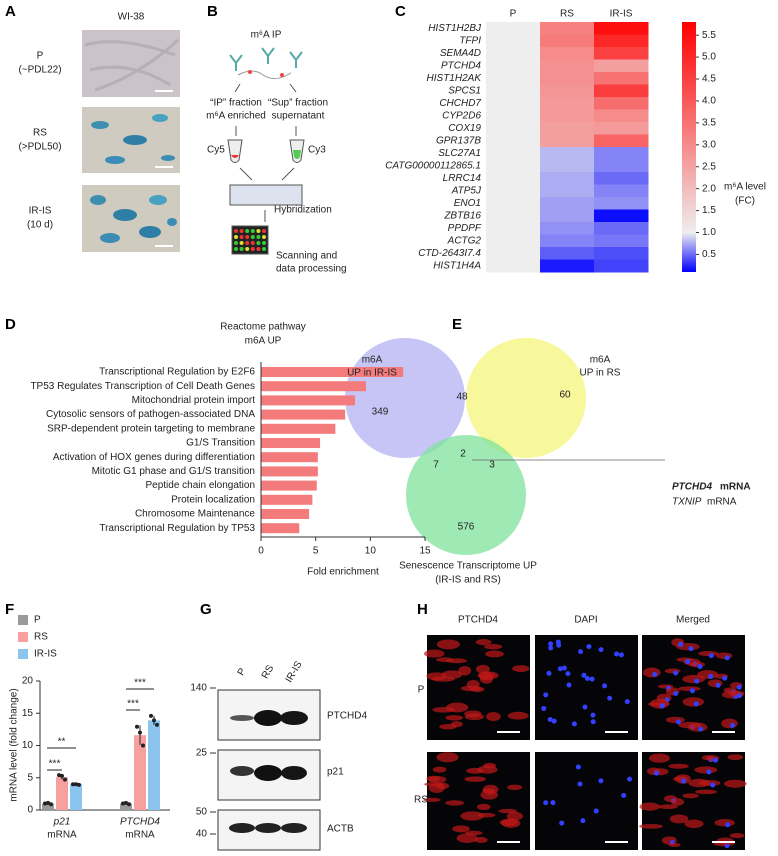 This screenshot has width=778, height=856. Describe the element at coordinates (265, 769) in the screenshot. I see `western-blots` at that location.